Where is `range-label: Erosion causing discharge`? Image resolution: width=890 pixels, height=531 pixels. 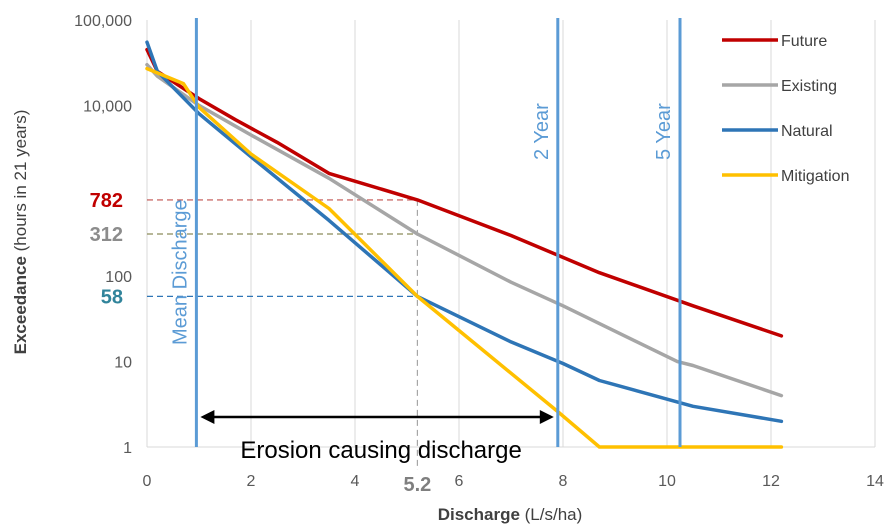
range-label: Erosion causing discharge is located at coordinates (381, 450).